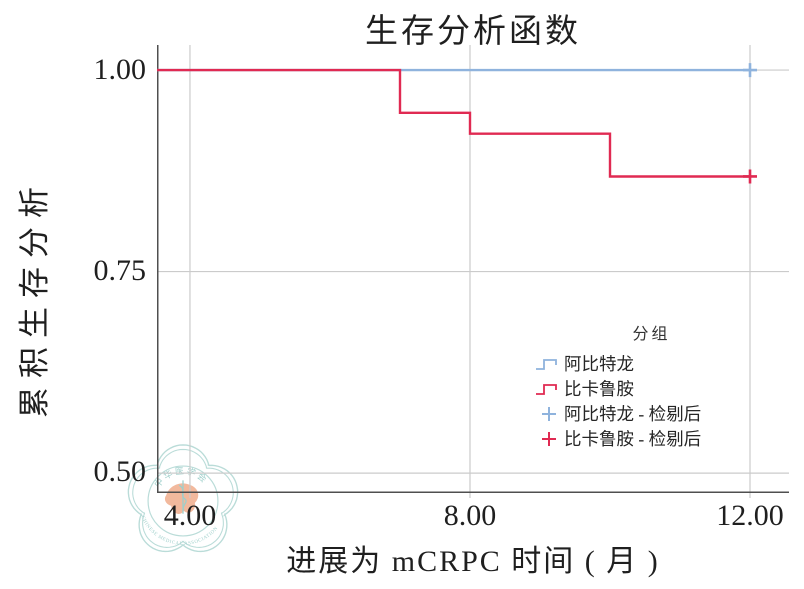  Describe the element at coordinates (633, 414) in the screenshot. I see `legend-label: 阿比特龙 - 检剔后` at that location.